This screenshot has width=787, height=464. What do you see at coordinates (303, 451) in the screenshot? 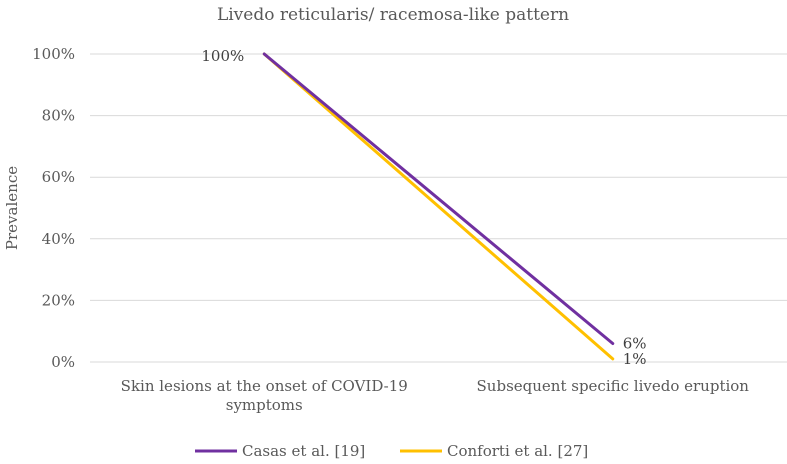
I see `legend-label: Casas et al. [19]` at bounding box center [303, 451].